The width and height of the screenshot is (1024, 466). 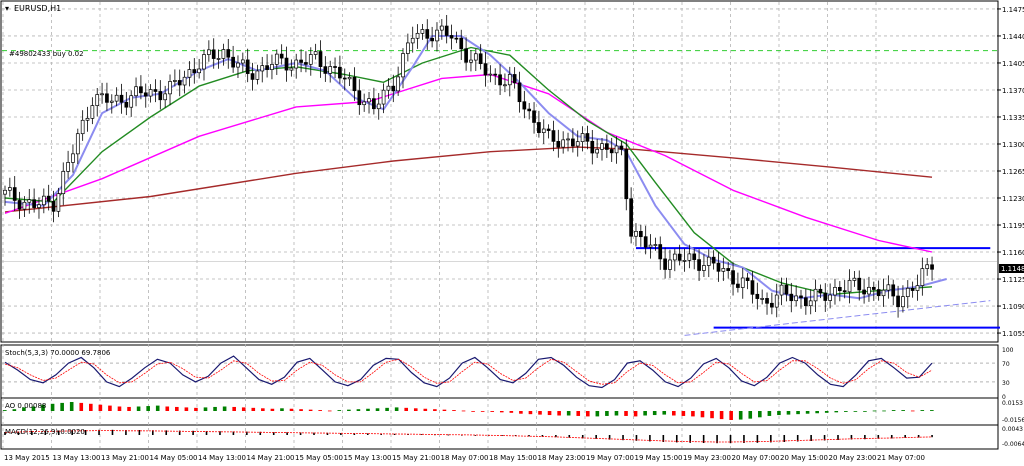 What do you see at coordinates (1006, 383) in the screenshot?
I see `stoch-tick-label: 30` at bounding box center [1006, 383].